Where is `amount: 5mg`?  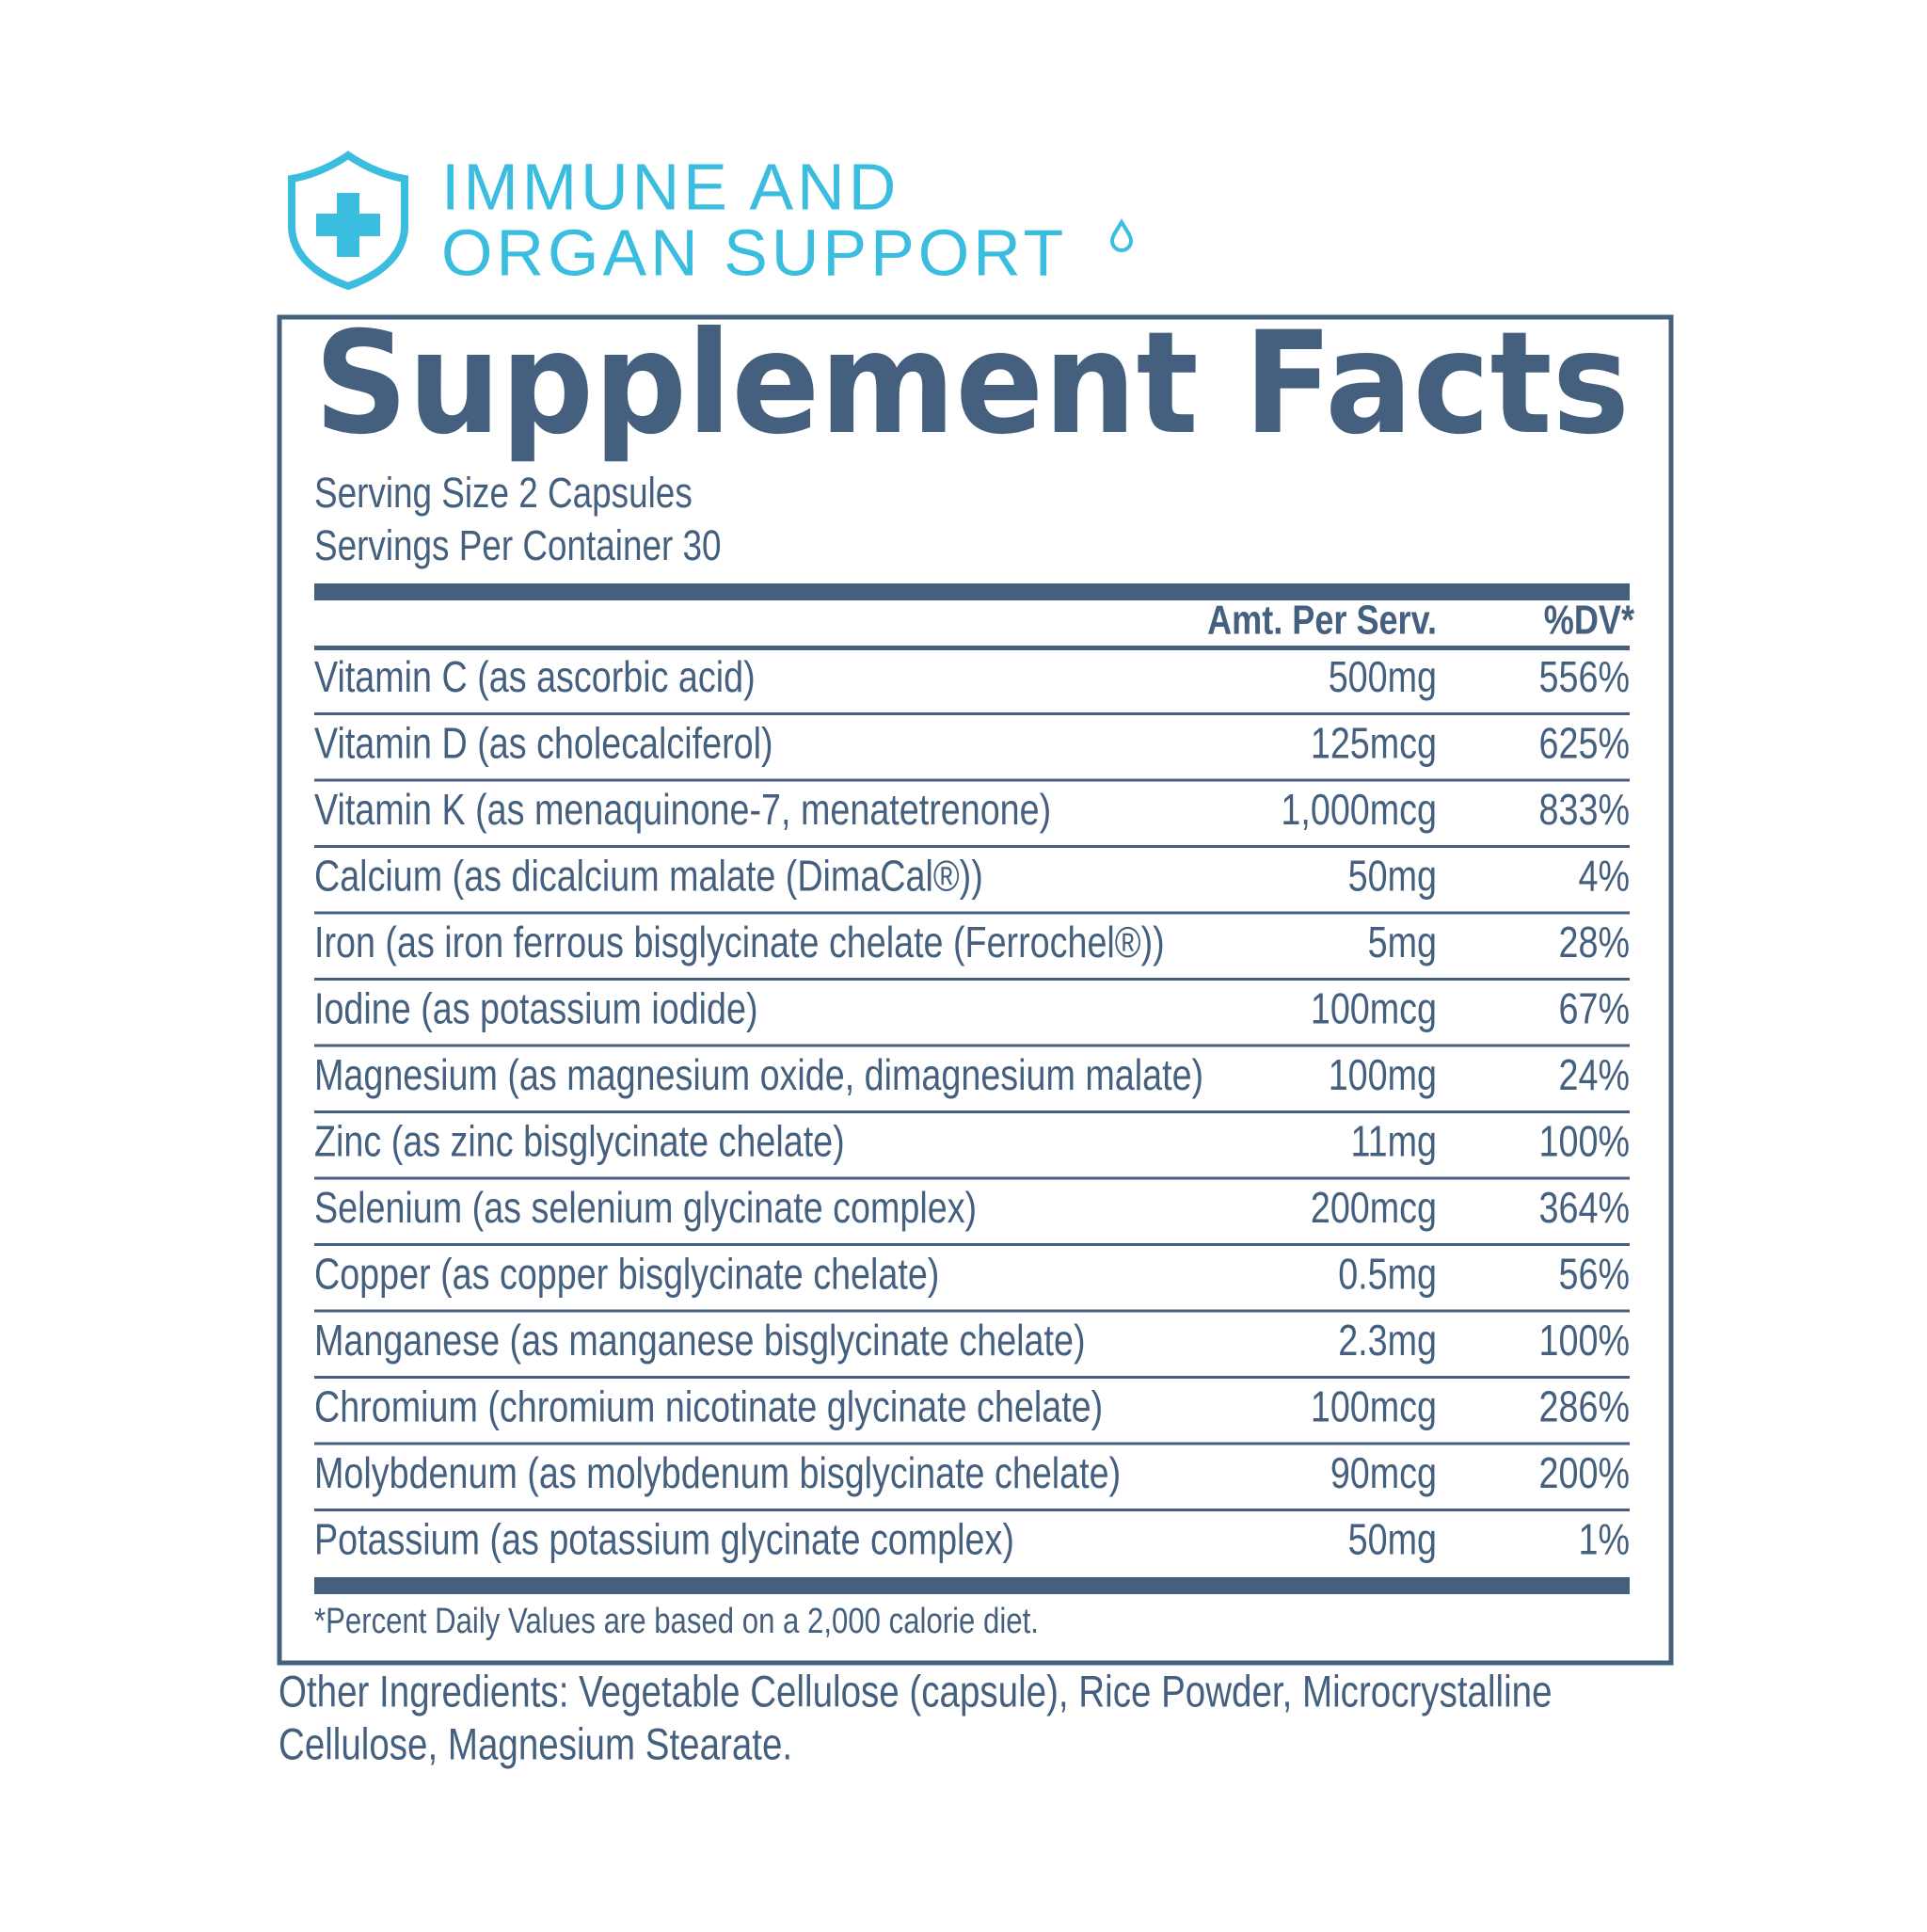 amount: 5mg is located at coordinates (1402, 942).